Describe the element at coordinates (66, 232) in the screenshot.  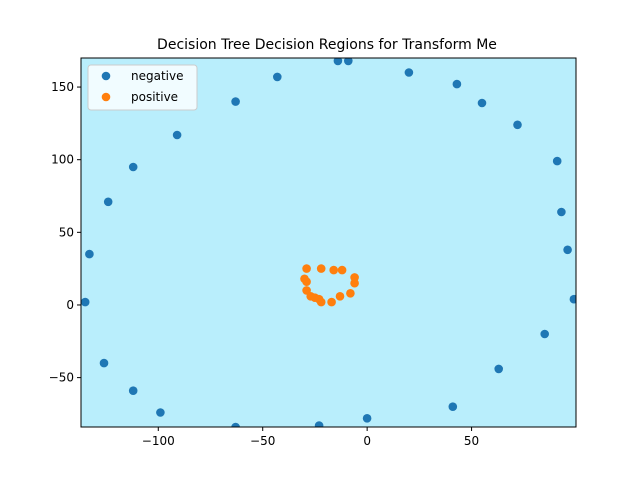
I see `y-tick-label: 50` at that location.